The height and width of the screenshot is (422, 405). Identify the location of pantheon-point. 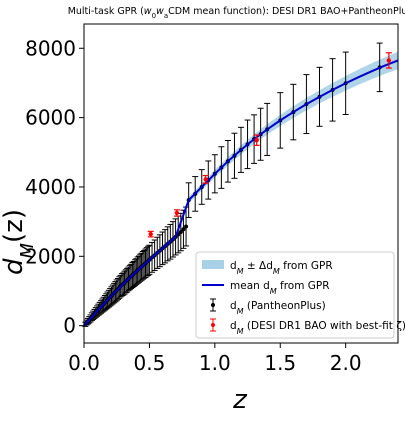
(186, 226).